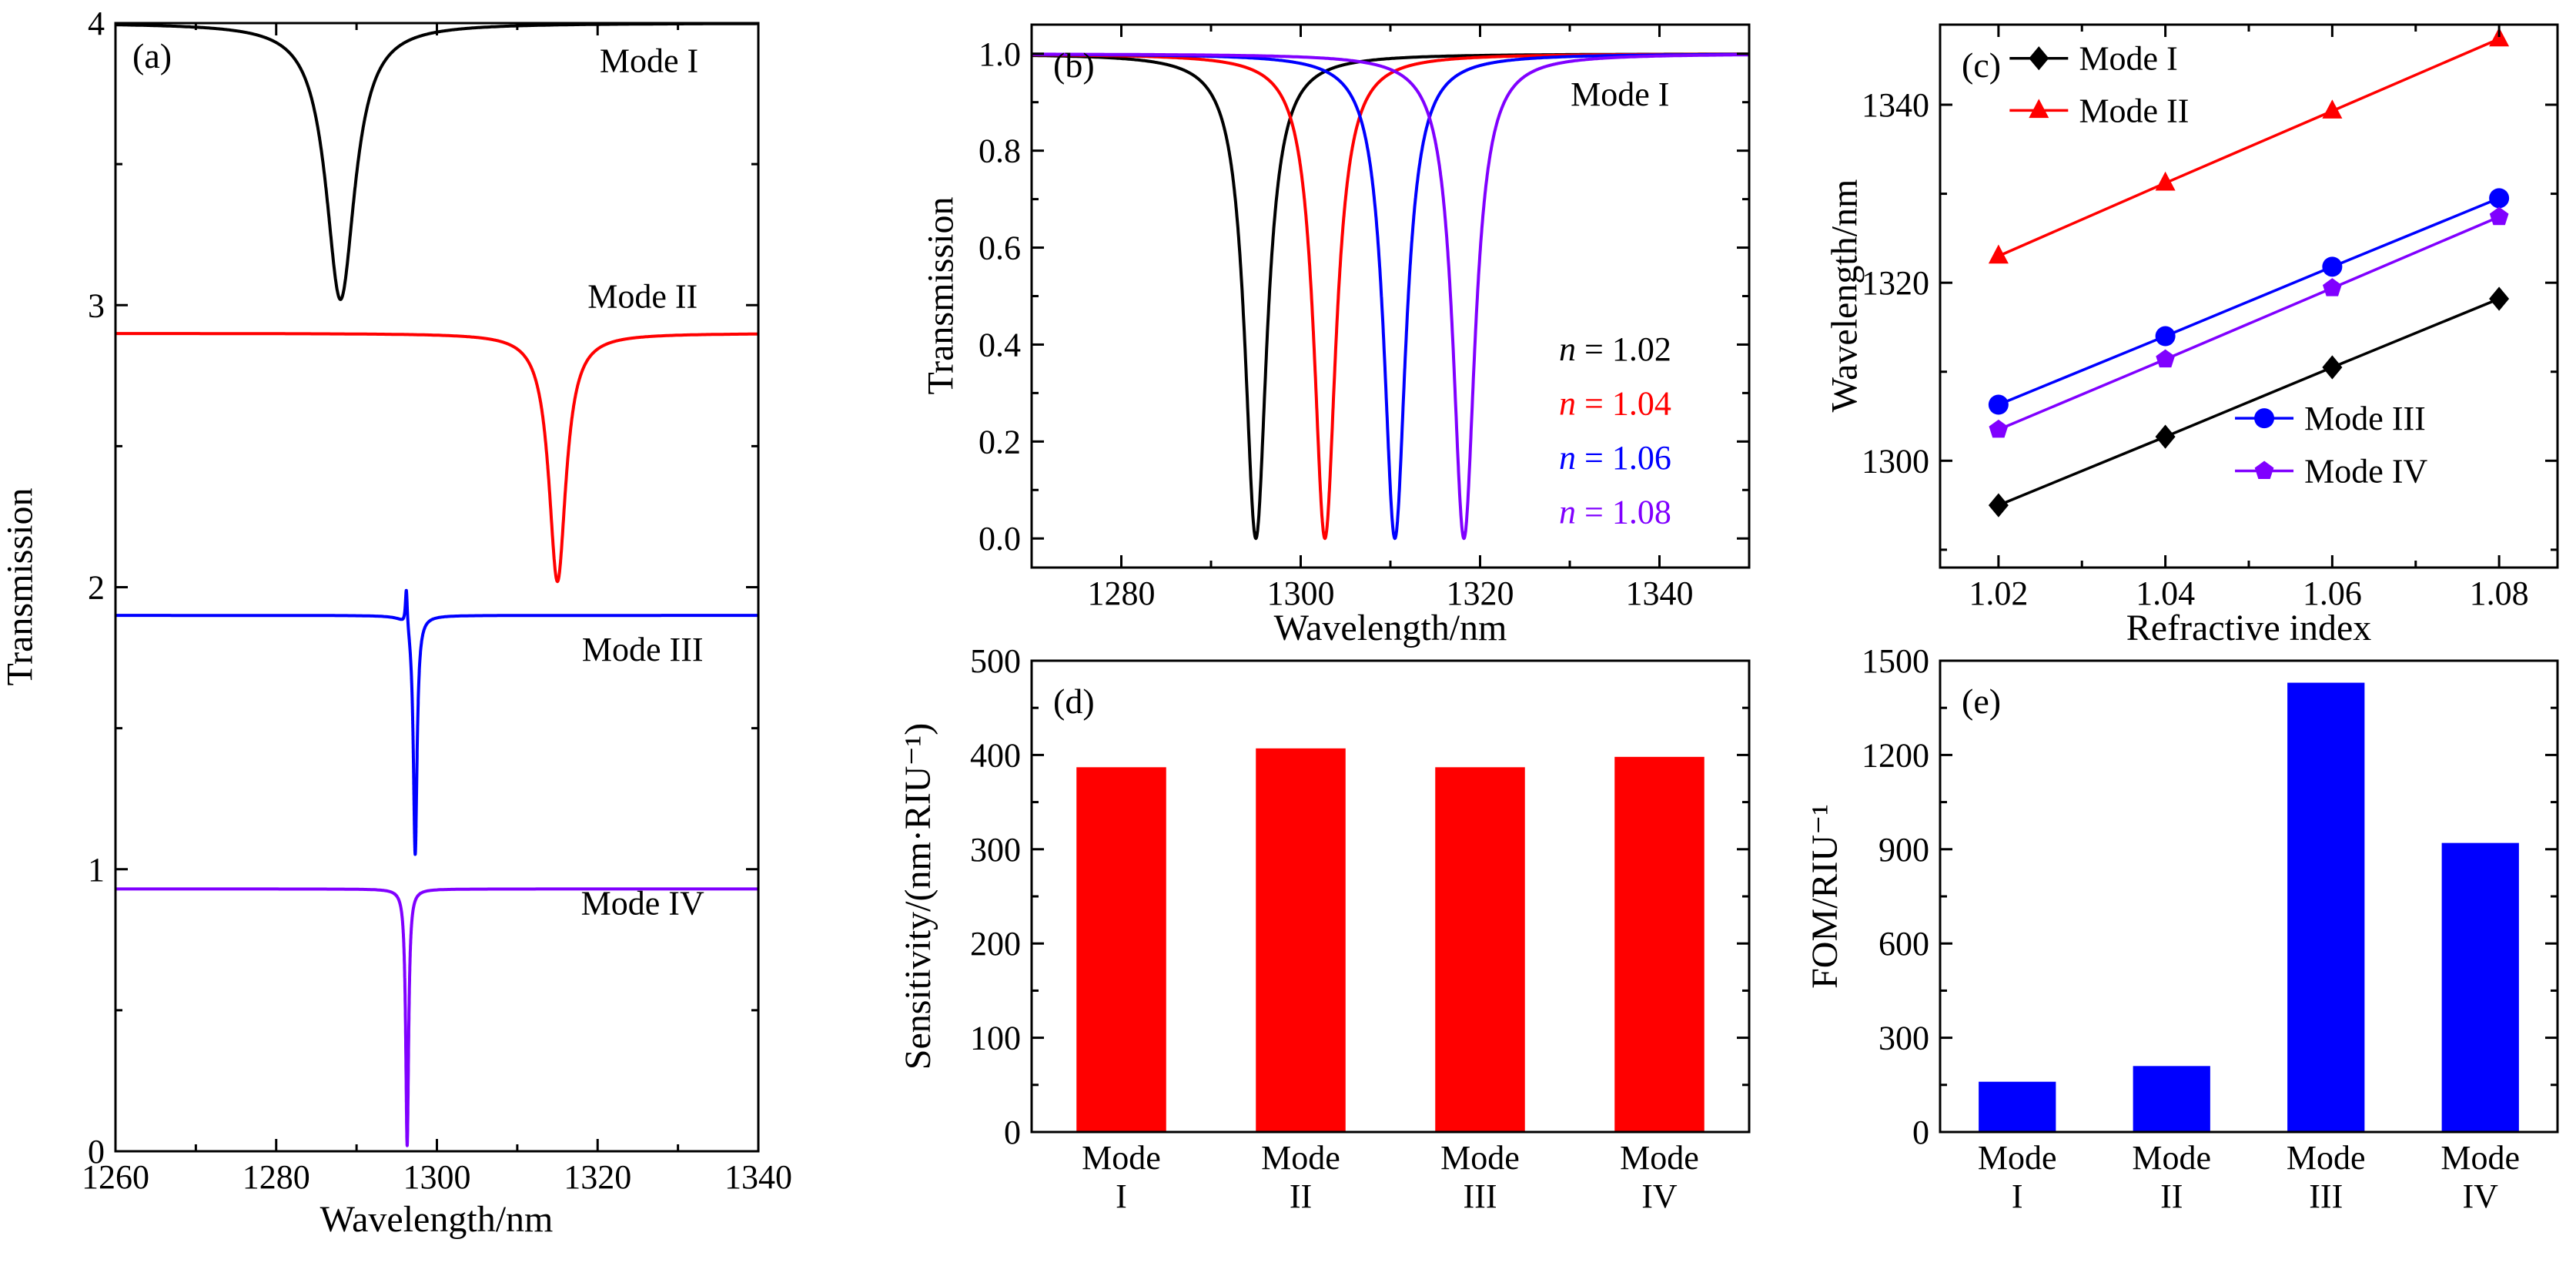  I want to click on panel-e-ylabel: FOM/RIU⁻¹, so click(1825, 896).